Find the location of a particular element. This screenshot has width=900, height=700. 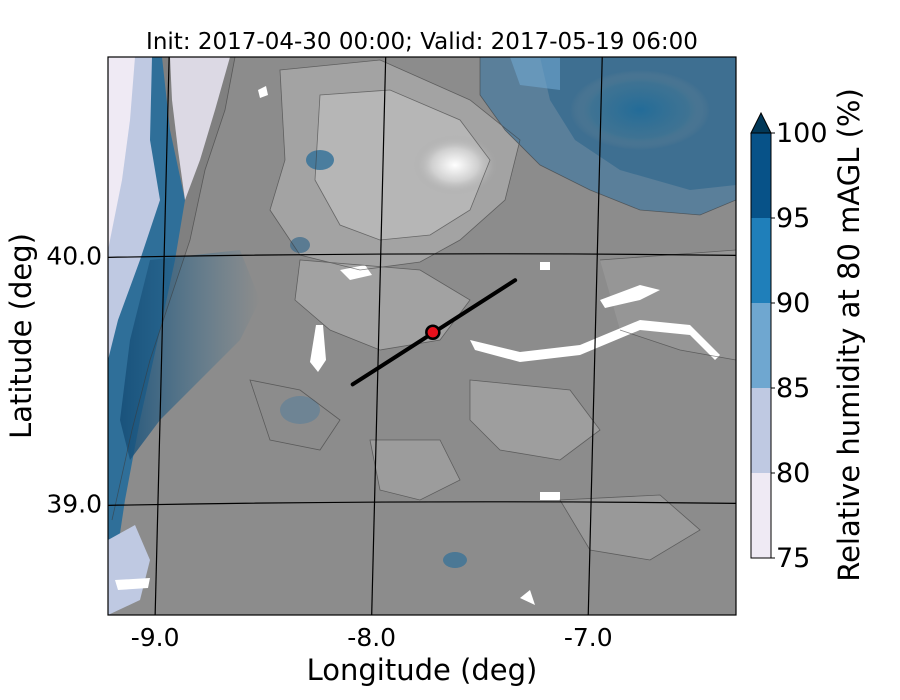

colorbar-frame is located at coordinates (761, 345).